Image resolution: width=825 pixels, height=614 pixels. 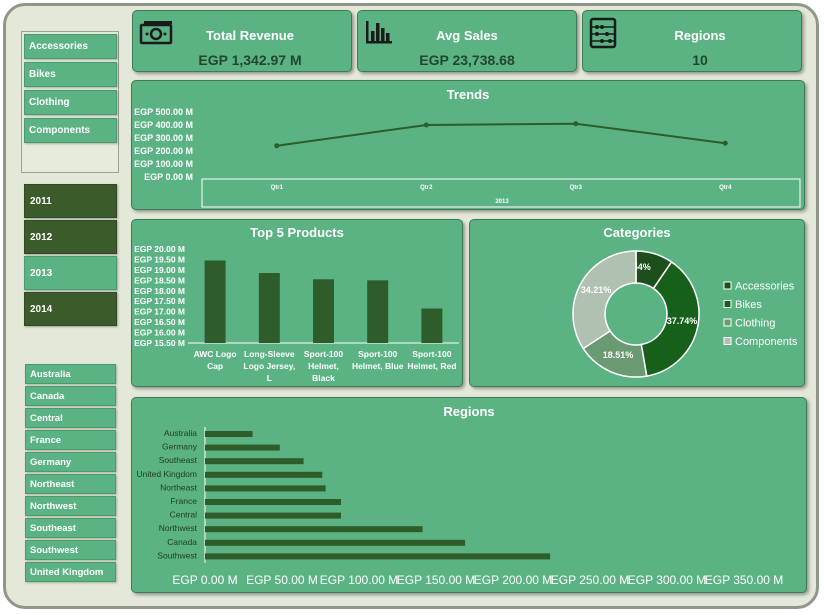 What do you see at coordinates (70, 418) in the screenshot?
I see `region-slicer-item: Central` at bounding box center [70, 418].